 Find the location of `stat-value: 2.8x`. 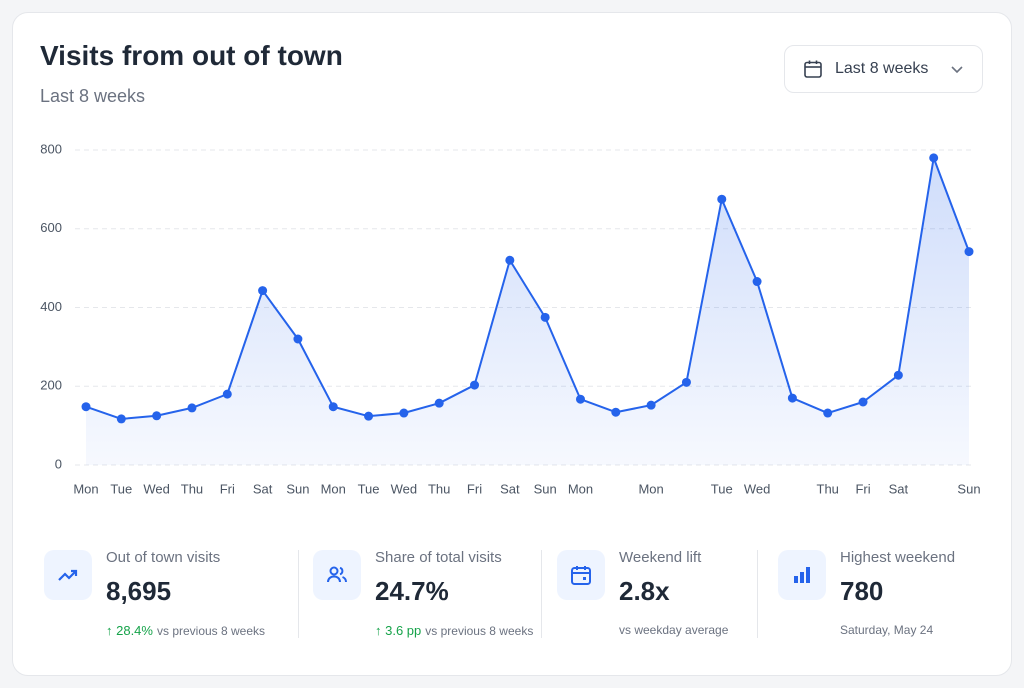

stat-value: 2.8x is located at coordinates (644, 591).